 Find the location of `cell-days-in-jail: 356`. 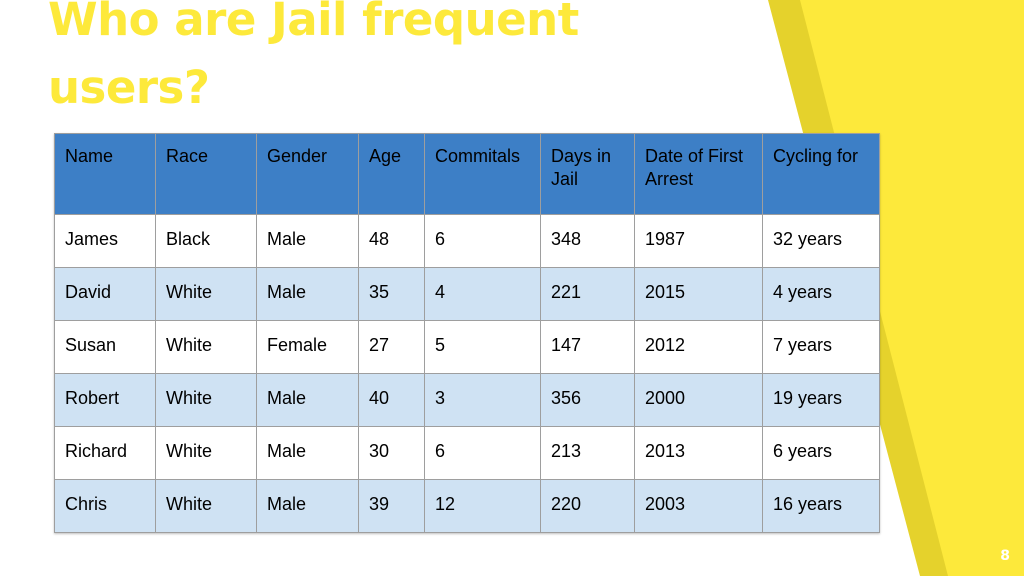

cell-days-in-jail: 356 is located at coordinates (587, 400).